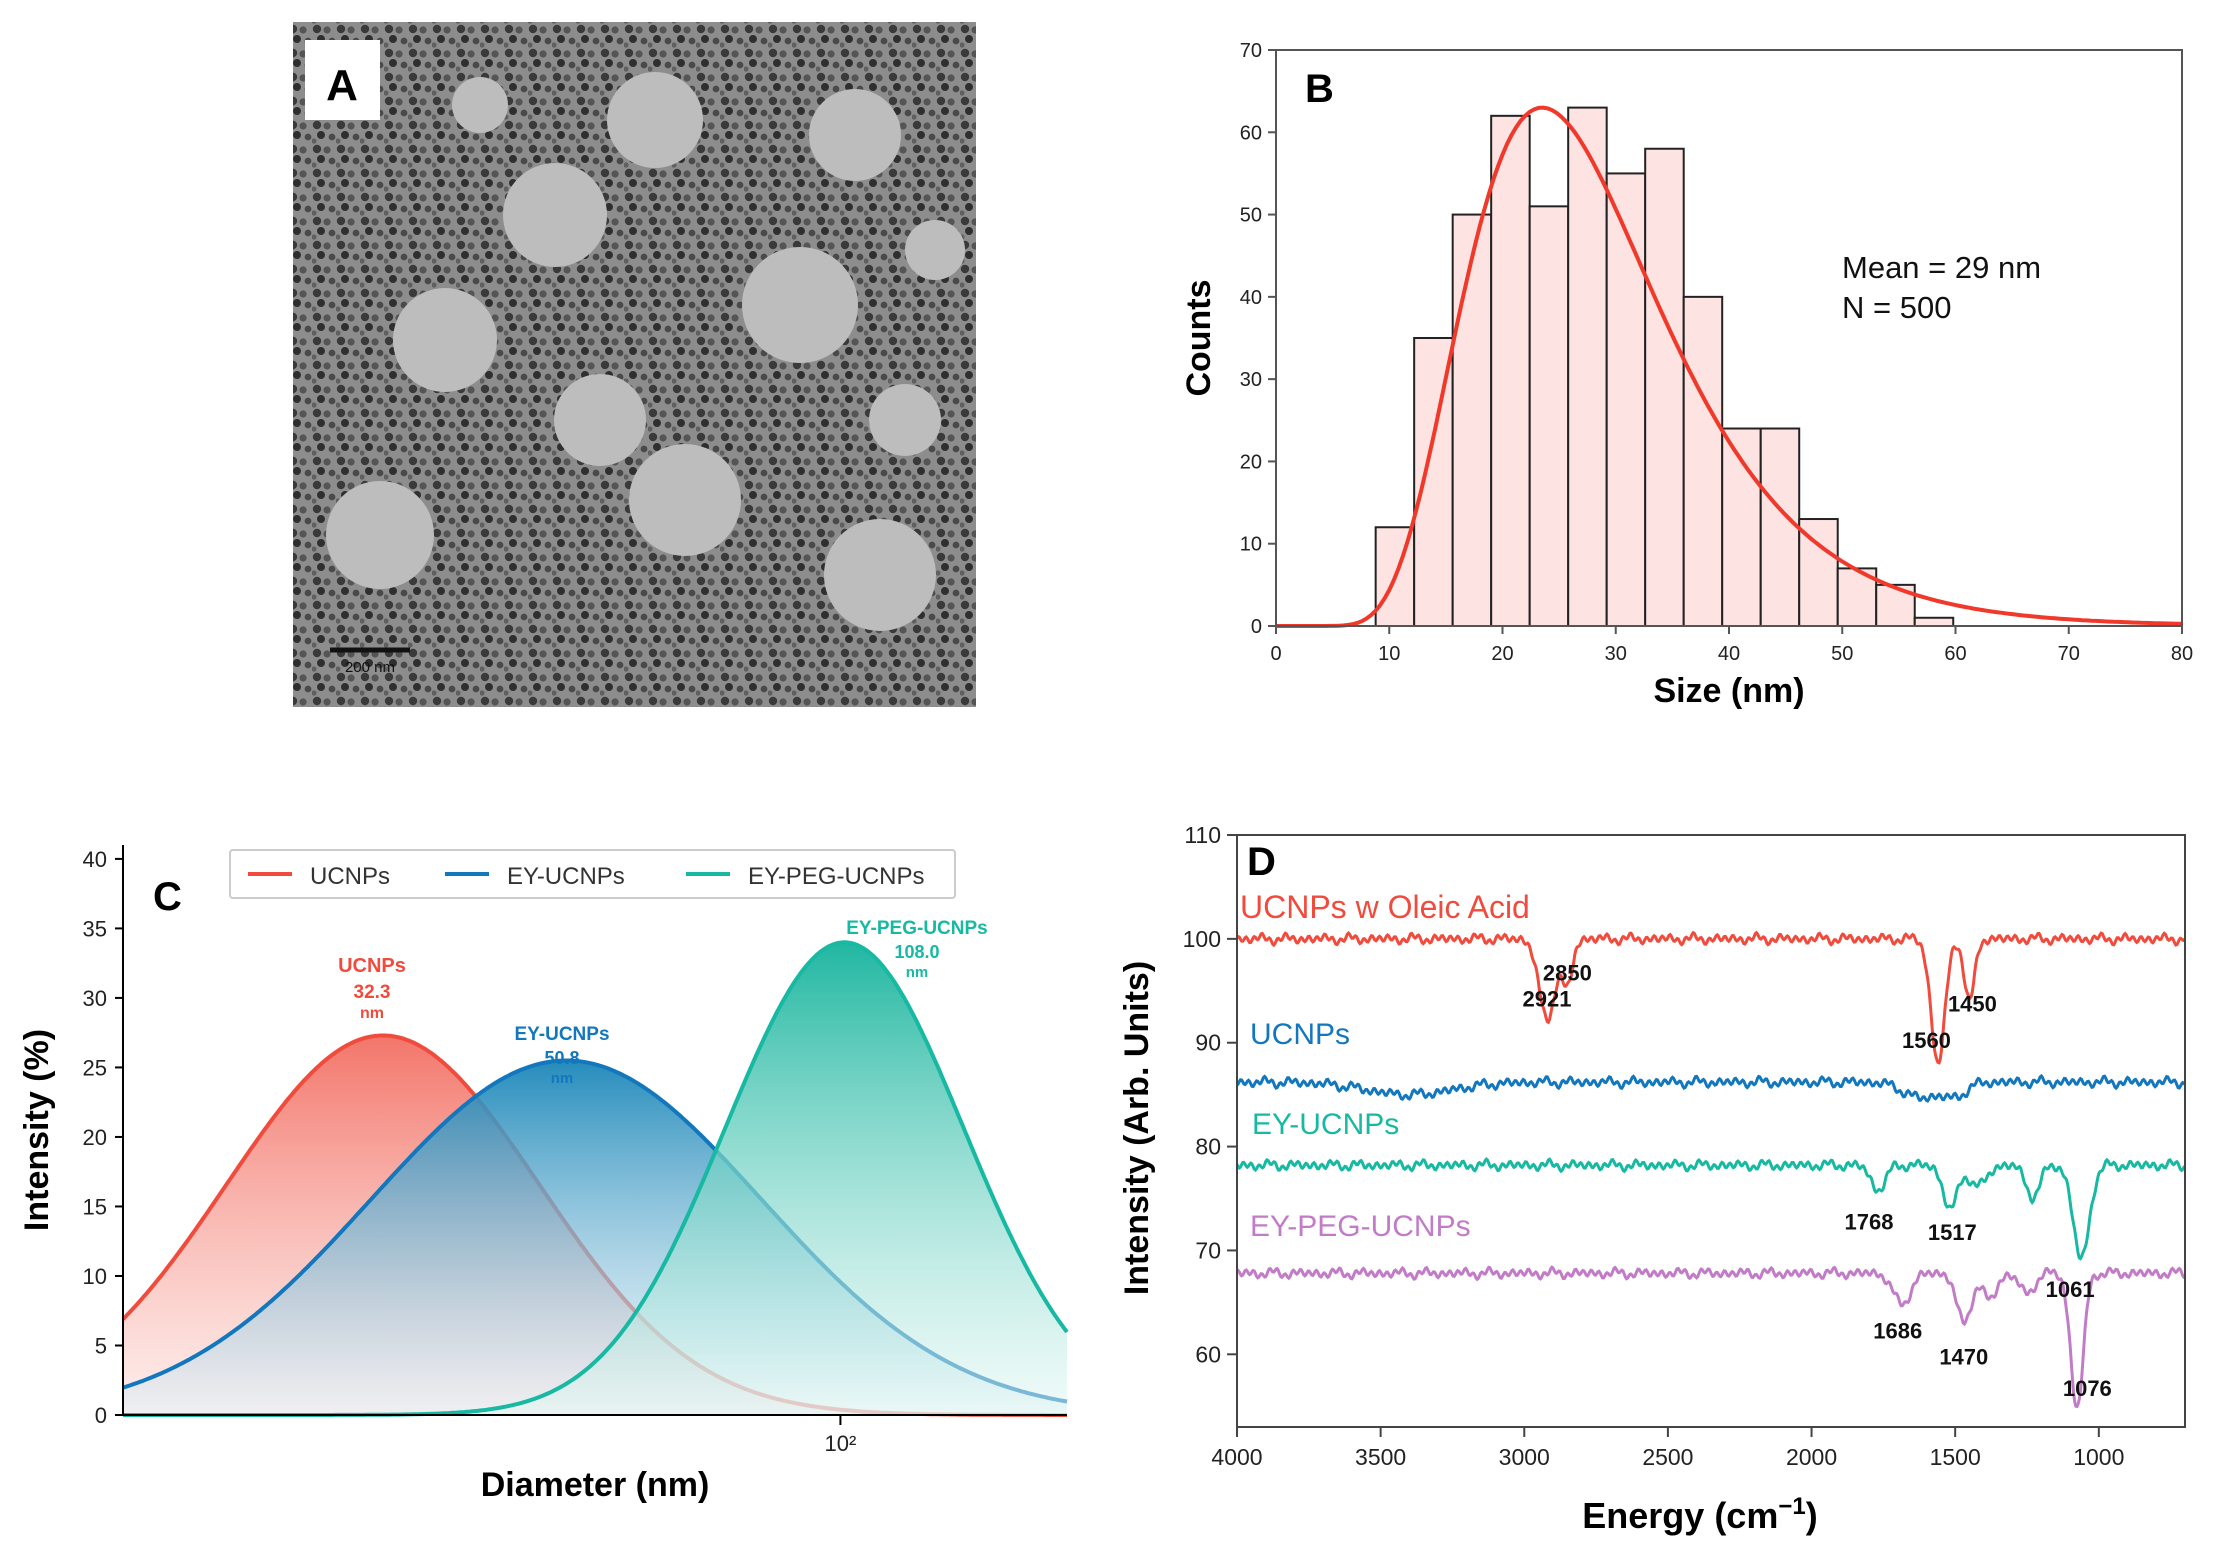 This screenshot has width=2215, height=1555. Describe the element at coordinates (342, 85) in the screenshot. I see `panel-a-label: A` at that location.